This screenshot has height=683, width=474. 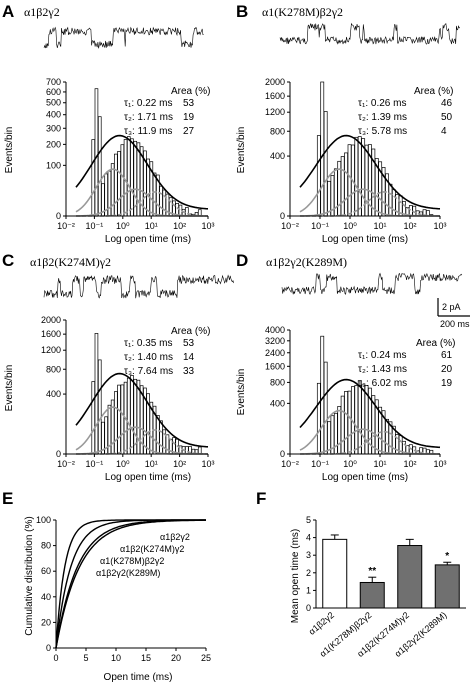 I want to click on area2-a: 19, so click(x=189, y=117).